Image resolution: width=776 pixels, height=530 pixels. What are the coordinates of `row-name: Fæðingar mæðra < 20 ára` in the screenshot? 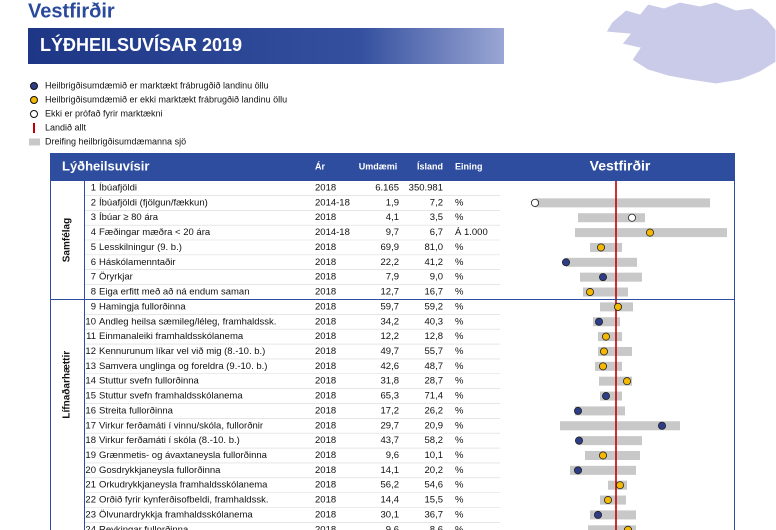 It's located at (155, 232).